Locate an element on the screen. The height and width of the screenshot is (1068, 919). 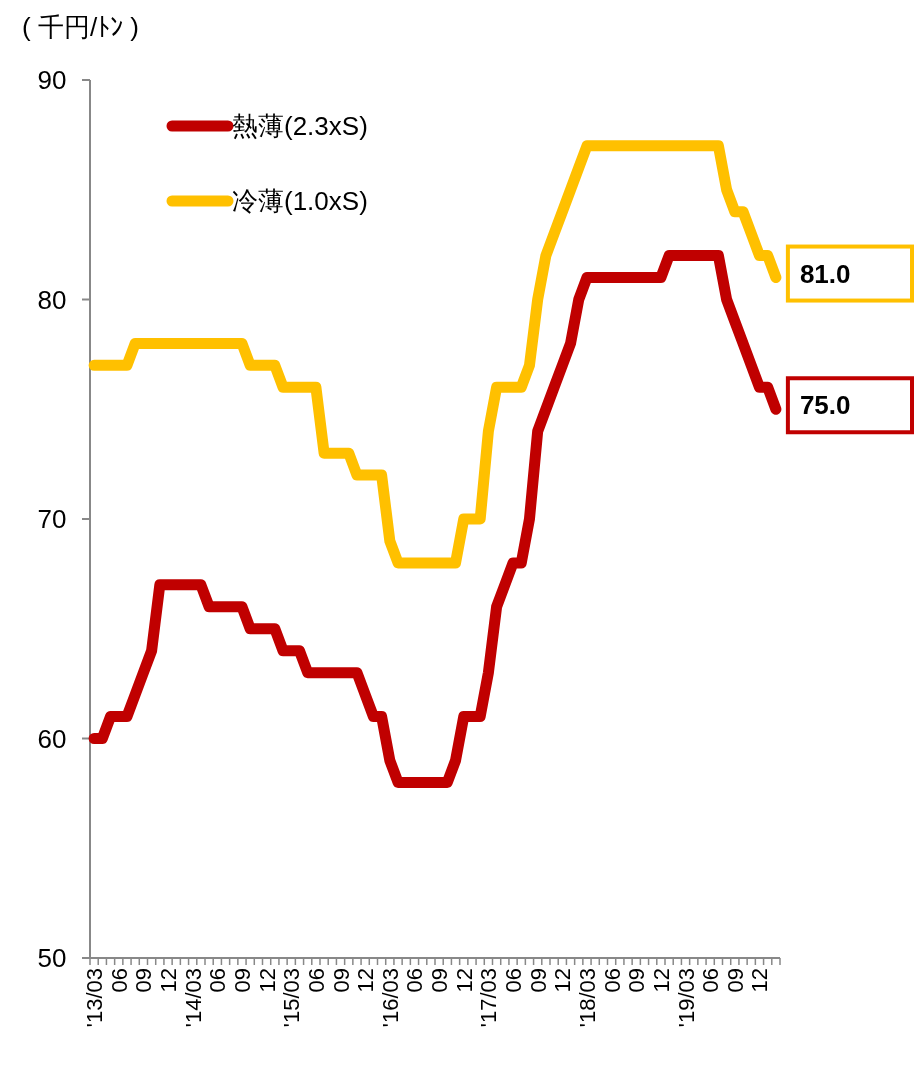
y-tick-label: 60 is located at coordinates (52, 738).